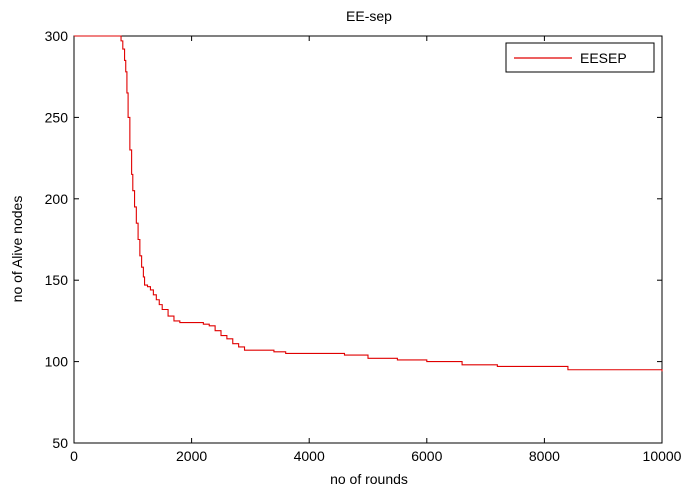 The width and height of the screenshot is (687, 488). What do you see at coordinates (74, 456) in the screenshot?
I see `x-tick-label: 0` at bounding box center [74, 456].